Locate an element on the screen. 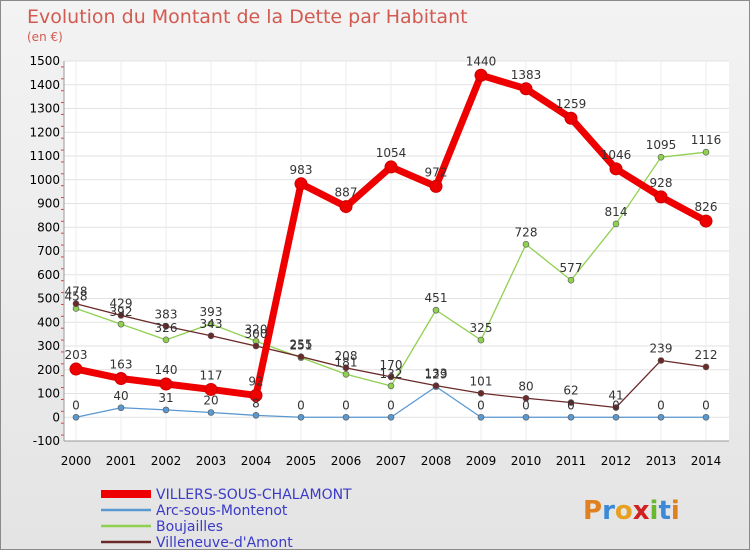 This screenshot has width=750, height=555. y-tick-label: 1400 is located at coordinates (44, 85).